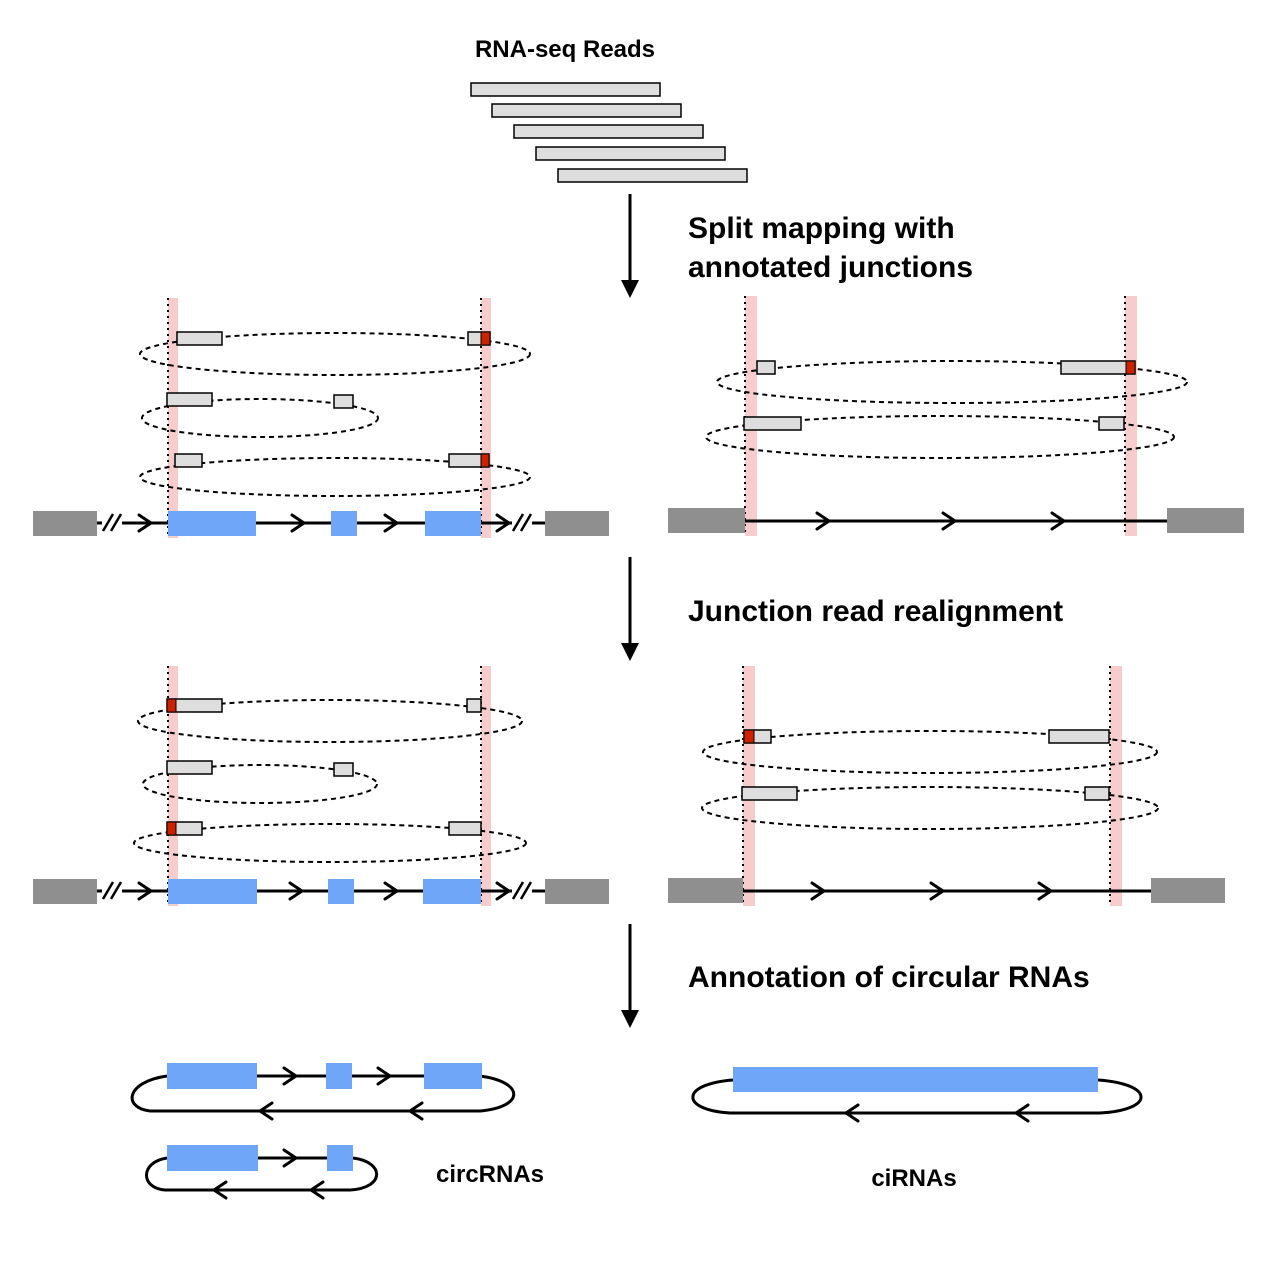  I want to click on realignment-exonic-panel, so click(321, 786).